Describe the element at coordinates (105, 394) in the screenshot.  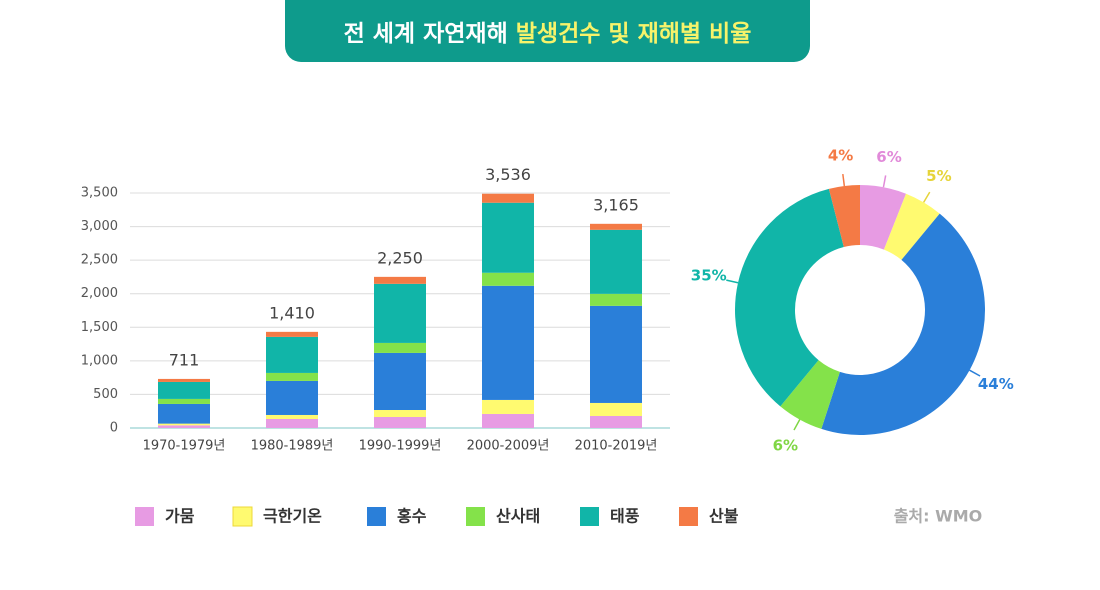
I see `y-tick-label: 500` at that location.